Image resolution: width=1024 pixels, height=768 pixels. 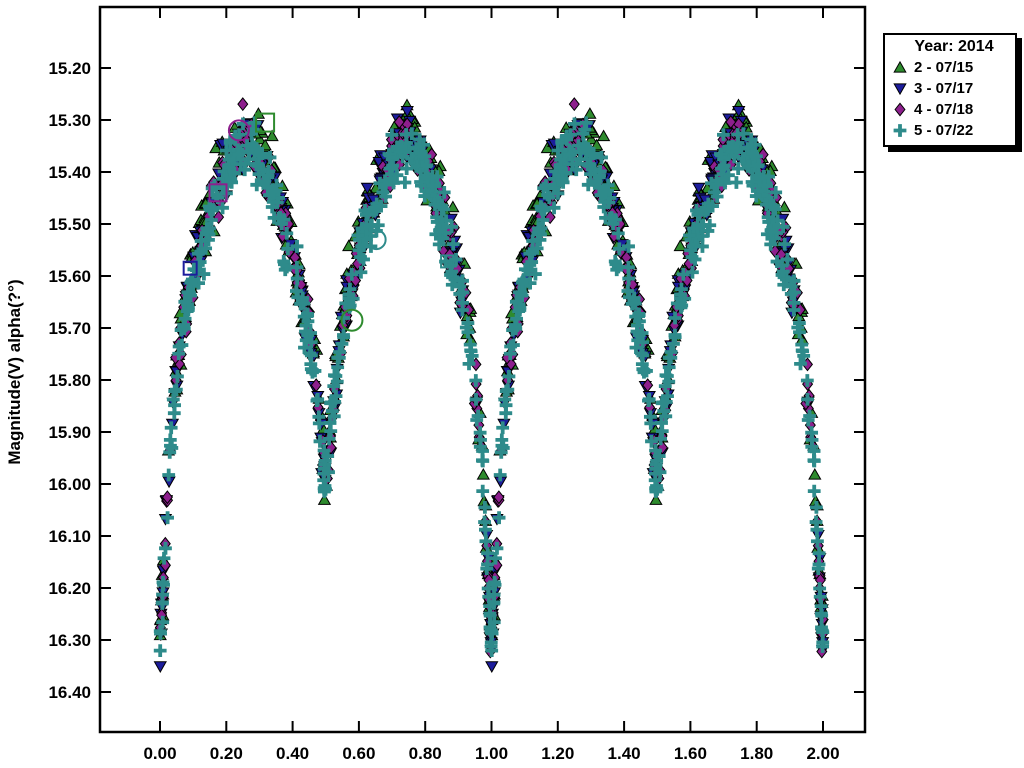 What do you see at coordinates (756, 753) in the screenshot?
I see `x-tick-label: 1.80` at bounding box center [756, 753].